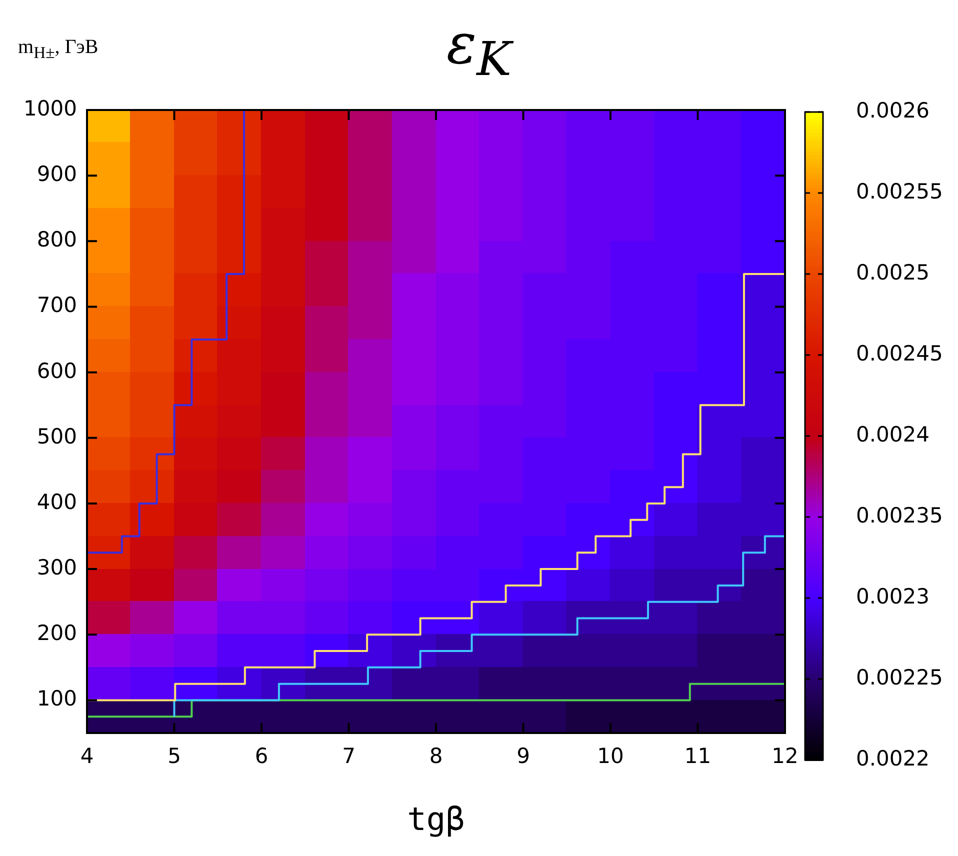  What do you see at coordinates (174, 756) in the screenshot?
I see `x-tick-label: 5` at bounding box center [174, 756].